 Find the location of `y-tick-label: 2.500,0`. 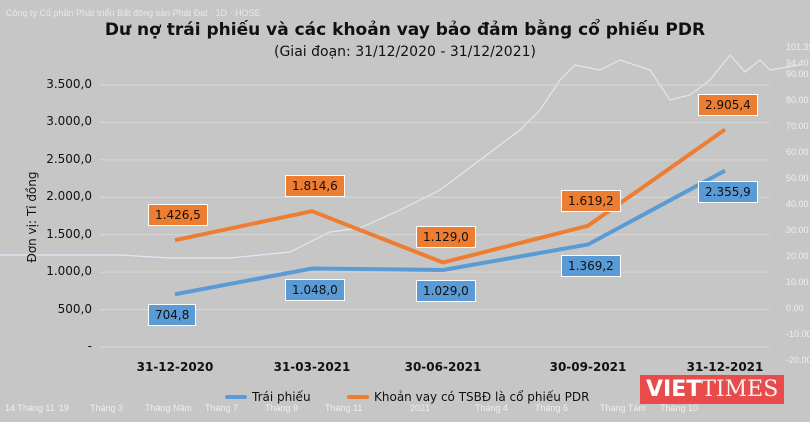

y-tick-label: 2.500,0 is located at coordinates (69, 158).